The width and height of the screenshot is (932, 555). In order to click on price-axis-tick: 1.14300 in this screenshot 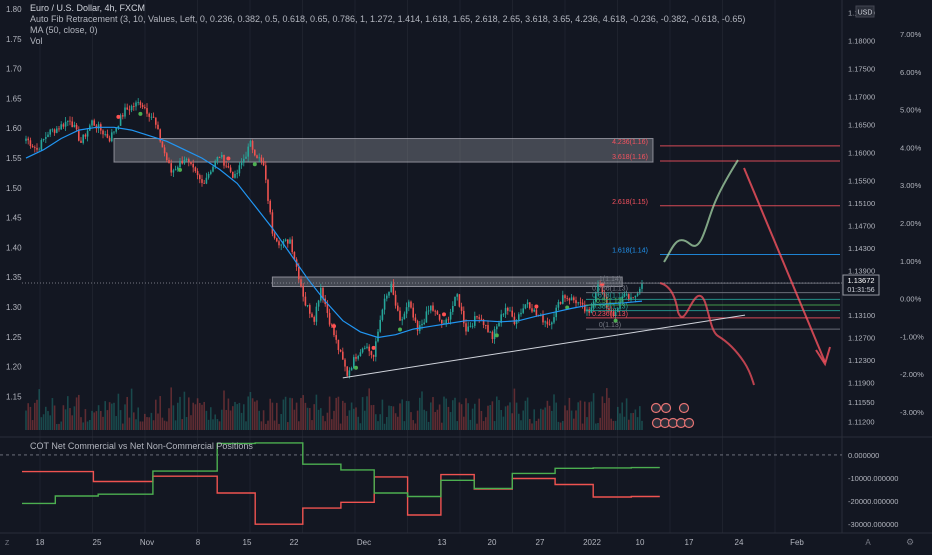, I will do `click(861, 248)`.